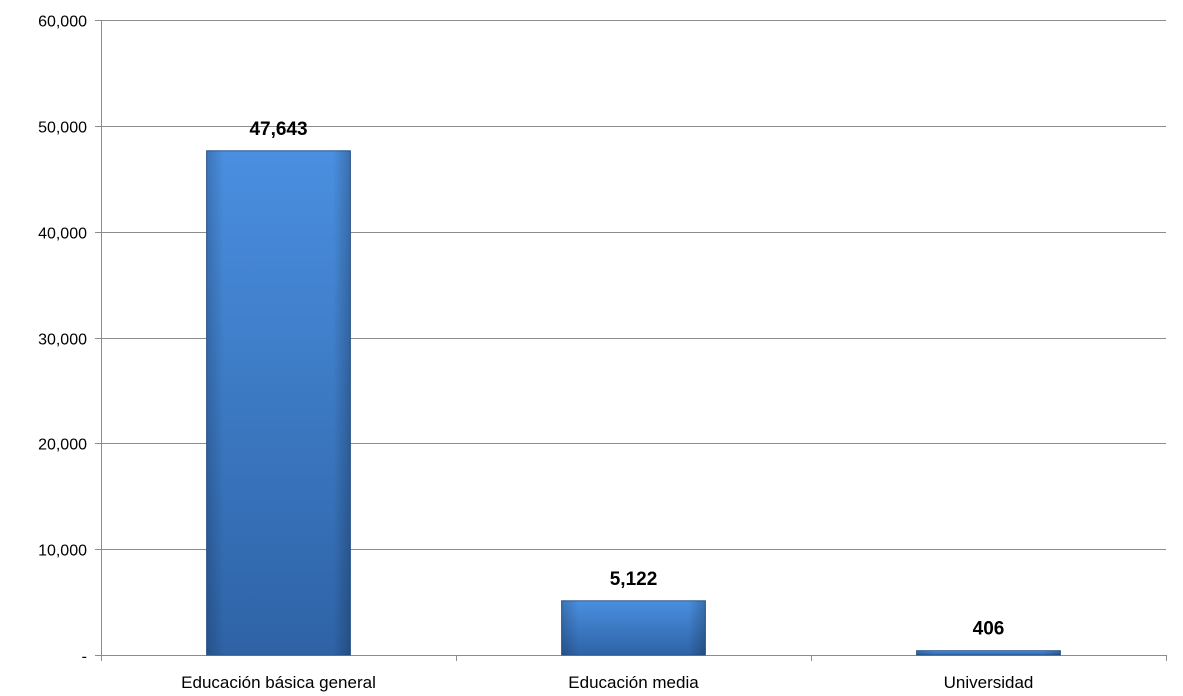  What do you see at coordinates (989, 629) in the screenshot?
I see `data-label: 406` at bounding box center [989, 629].